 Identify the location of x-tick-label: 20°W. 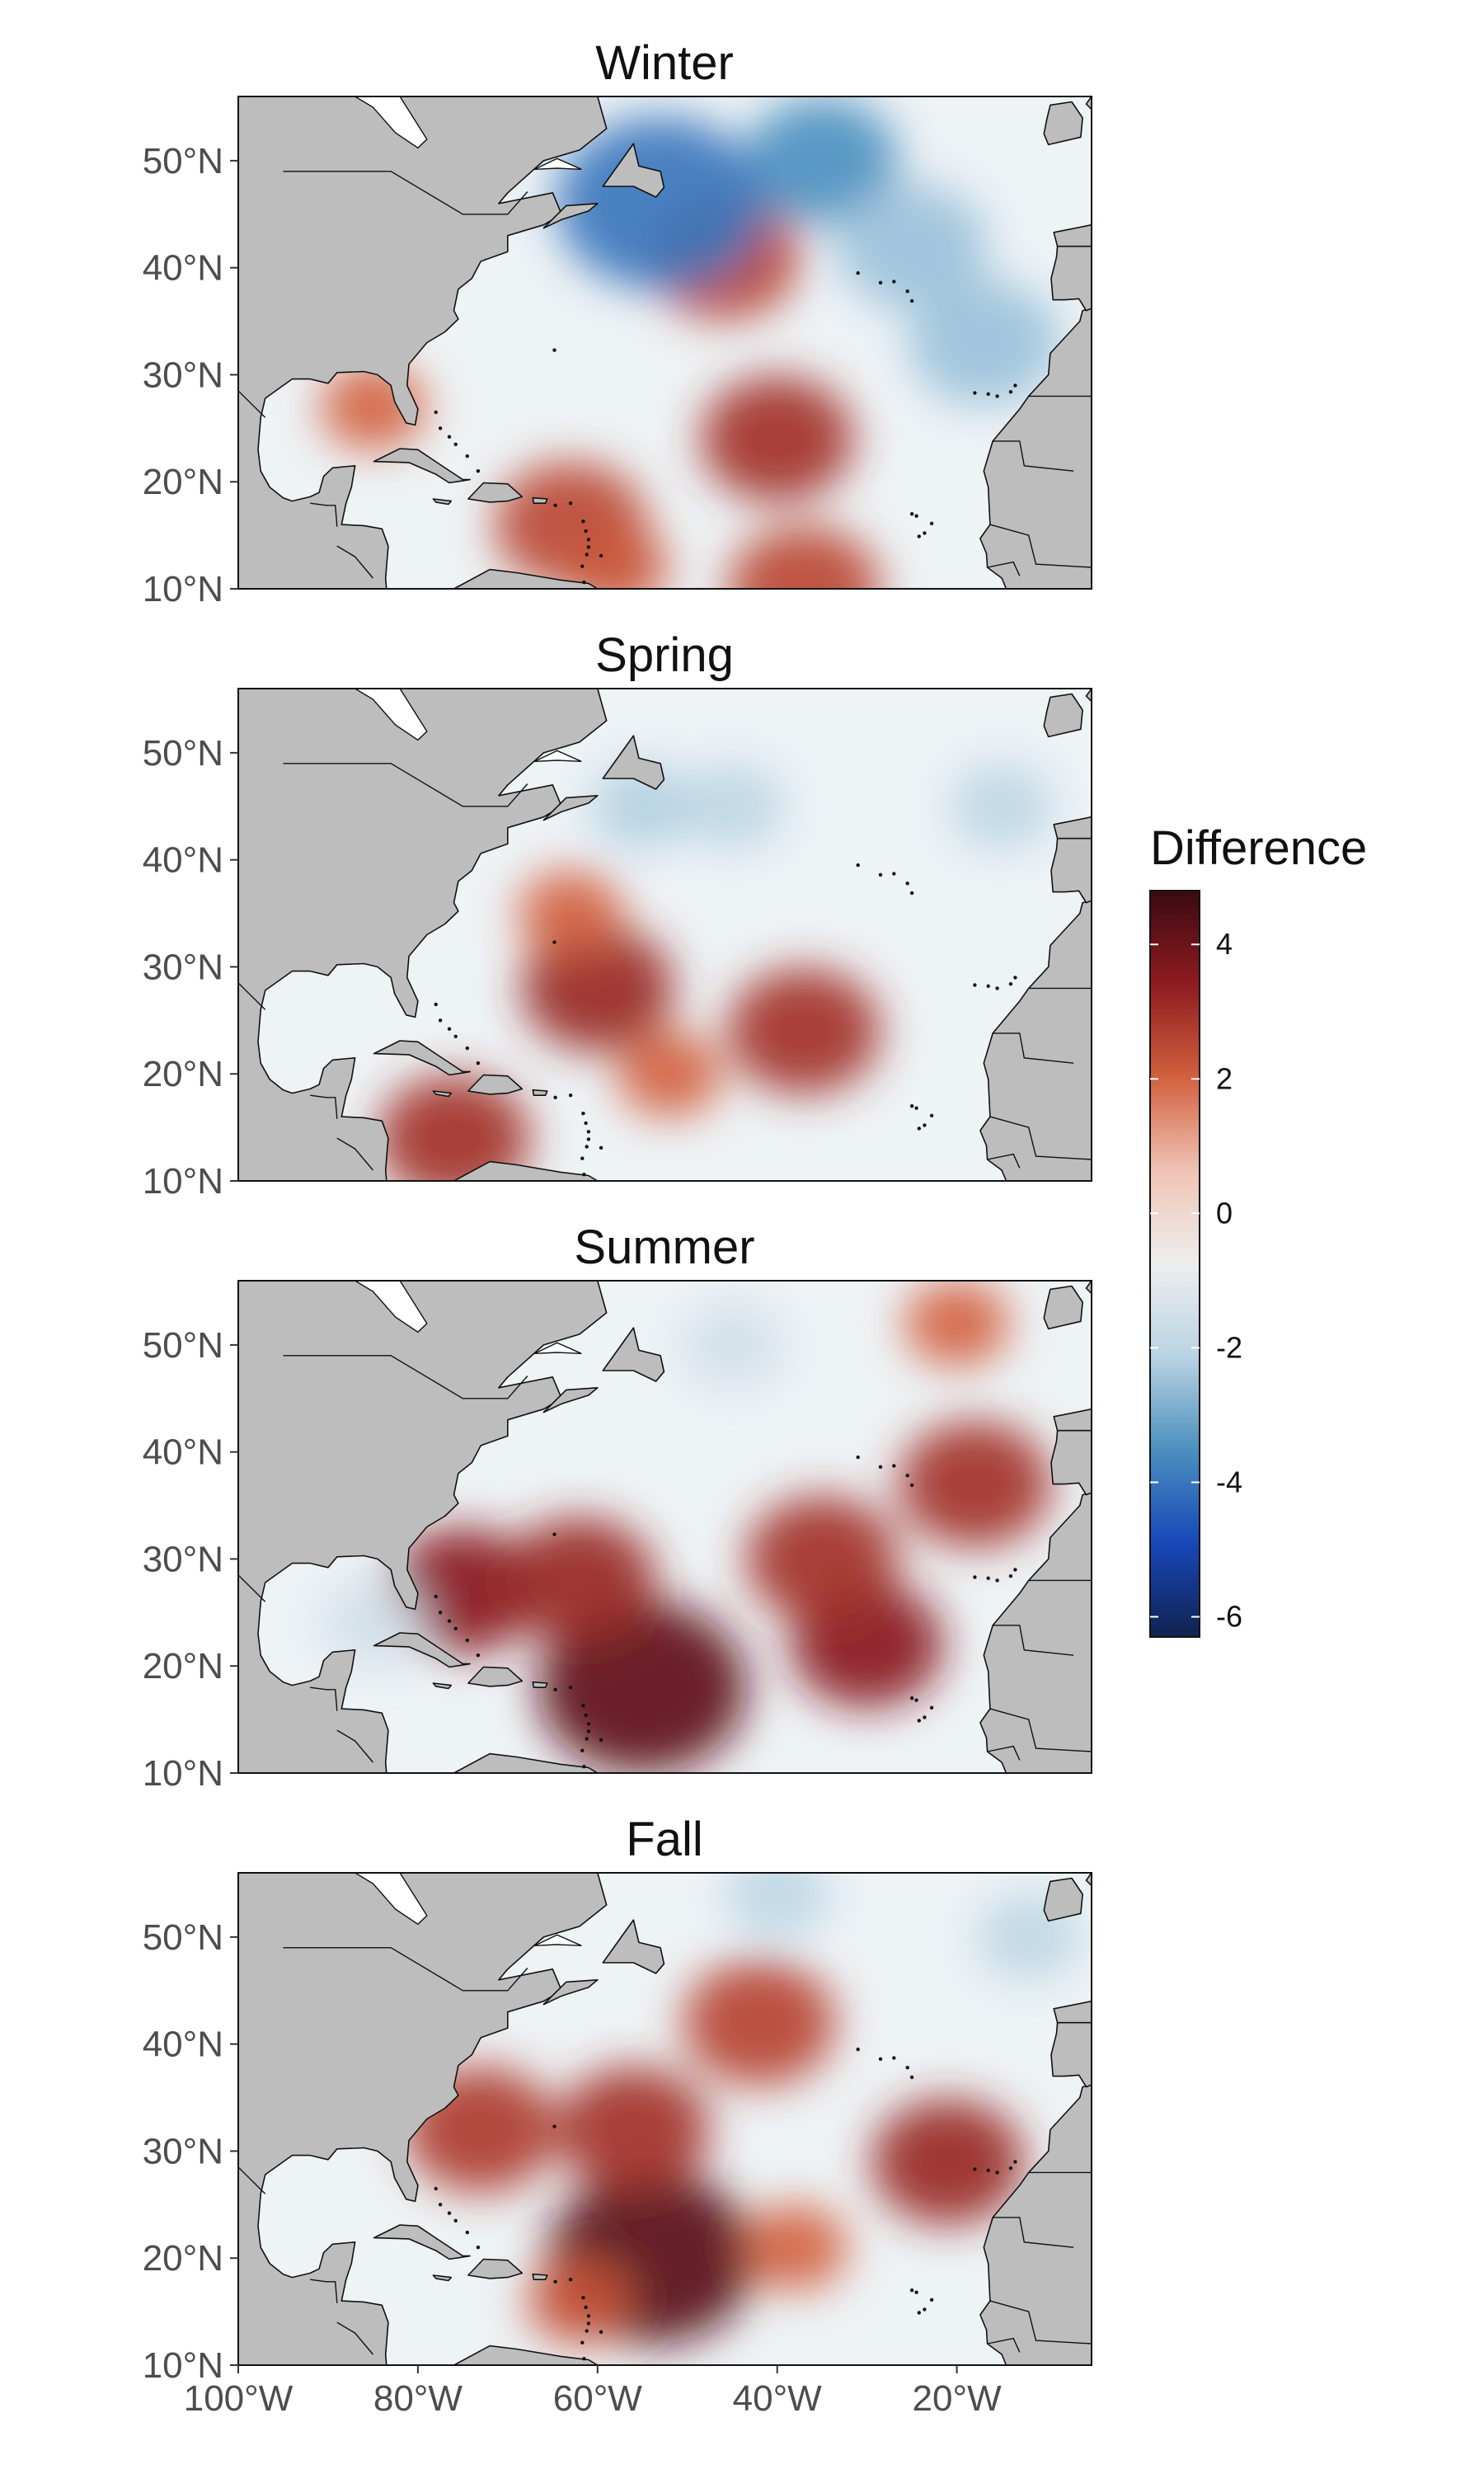
(958, 2398).